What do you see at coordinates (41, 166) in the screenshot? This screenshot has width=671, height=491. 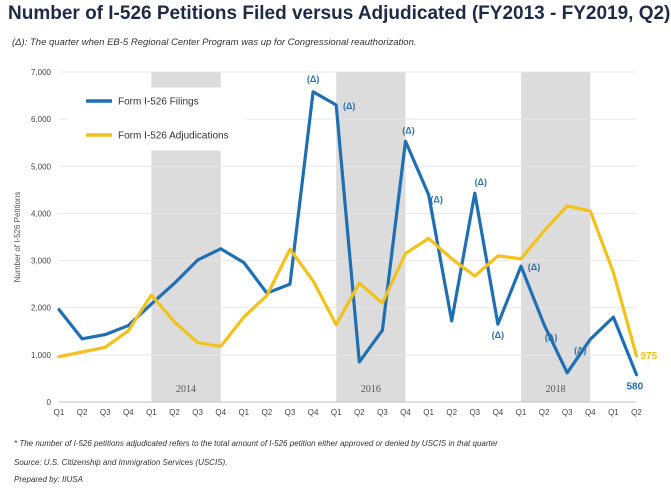 I see `y-tick-label: 5,000` at bounding box center [41, 166].